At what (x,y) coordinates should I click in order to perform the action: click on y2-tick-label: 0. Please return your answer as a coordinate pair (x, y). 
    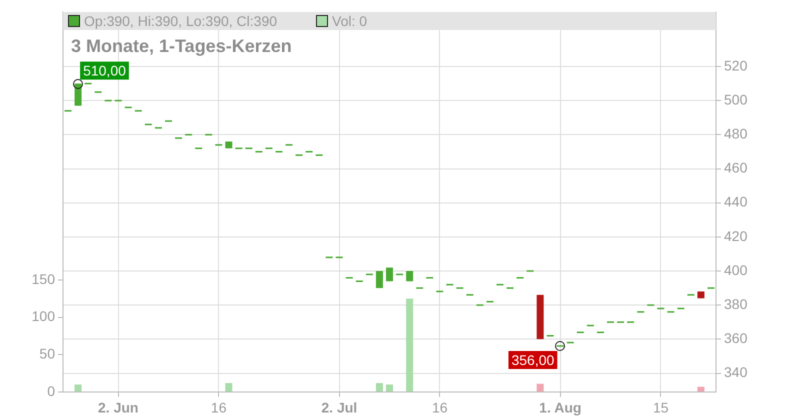
    Looking at the image, I should click on (51, 390).